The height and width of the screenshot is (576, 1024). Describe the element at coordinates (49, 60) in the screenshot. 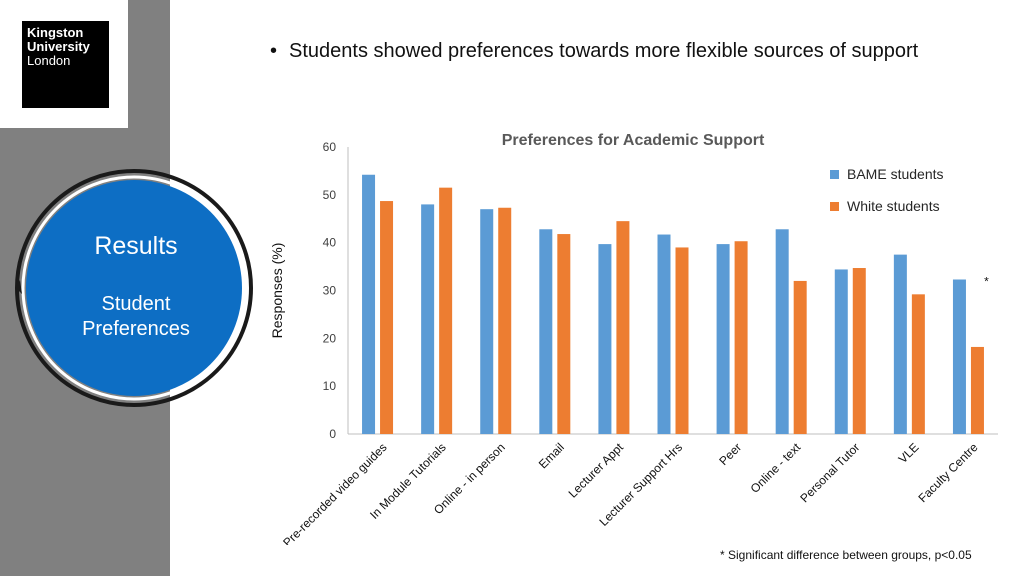

I see `logo-line-3: London` at that location.